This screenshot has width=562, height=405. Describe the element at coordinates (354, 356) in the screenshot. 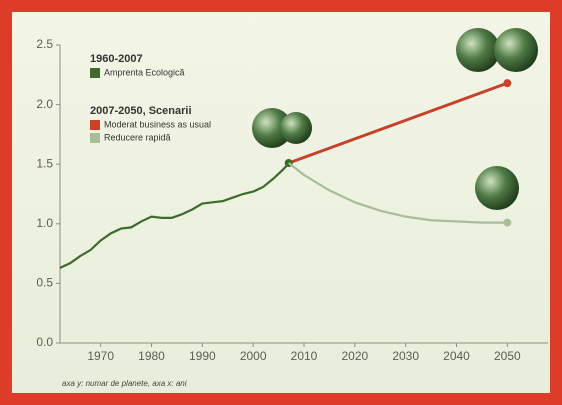

I see `x-tick-label: 2020` at that location.